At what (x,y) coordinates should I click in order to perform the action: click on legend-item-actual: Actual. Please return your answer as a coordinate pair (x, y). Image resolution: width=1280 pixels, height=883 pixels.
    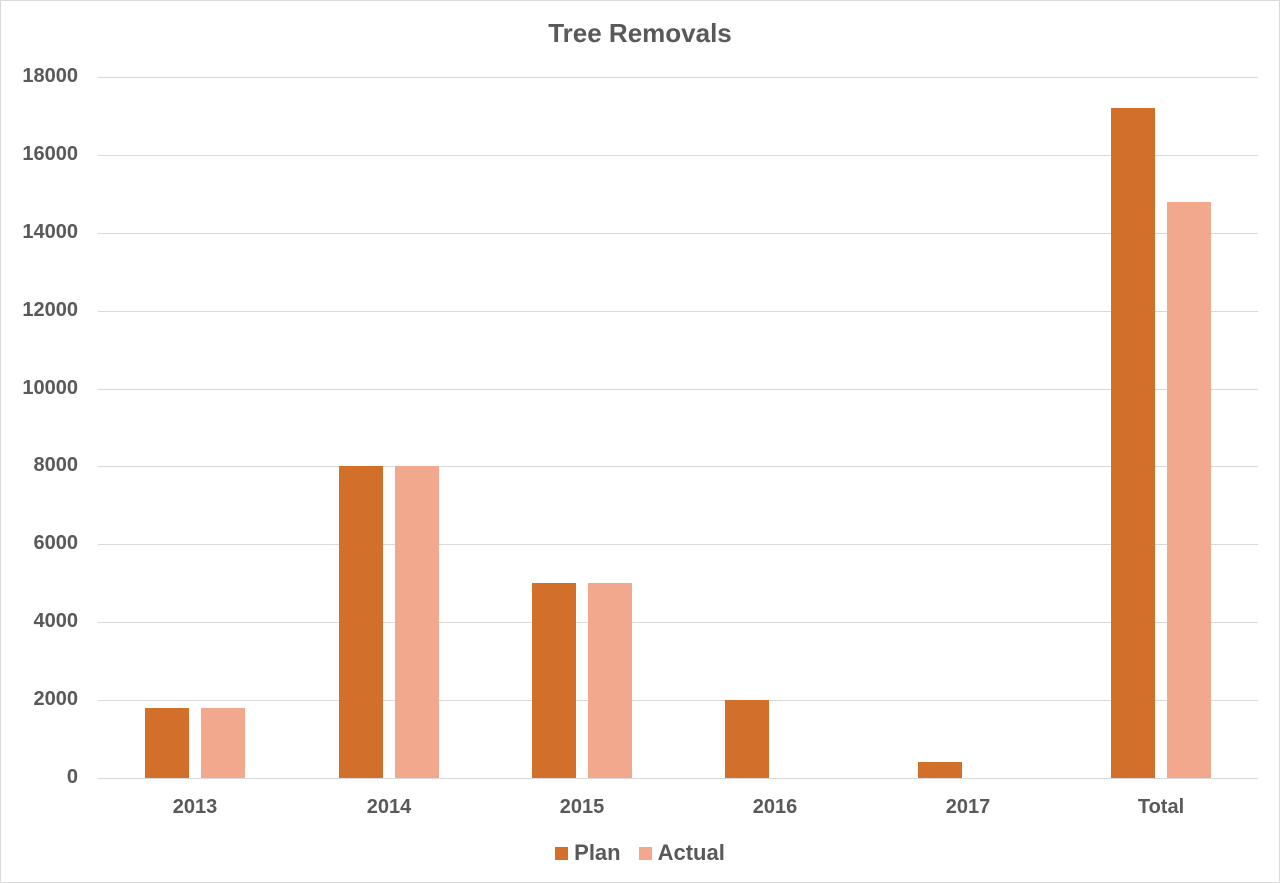
    Looking at the image, I should click on (681, 853).